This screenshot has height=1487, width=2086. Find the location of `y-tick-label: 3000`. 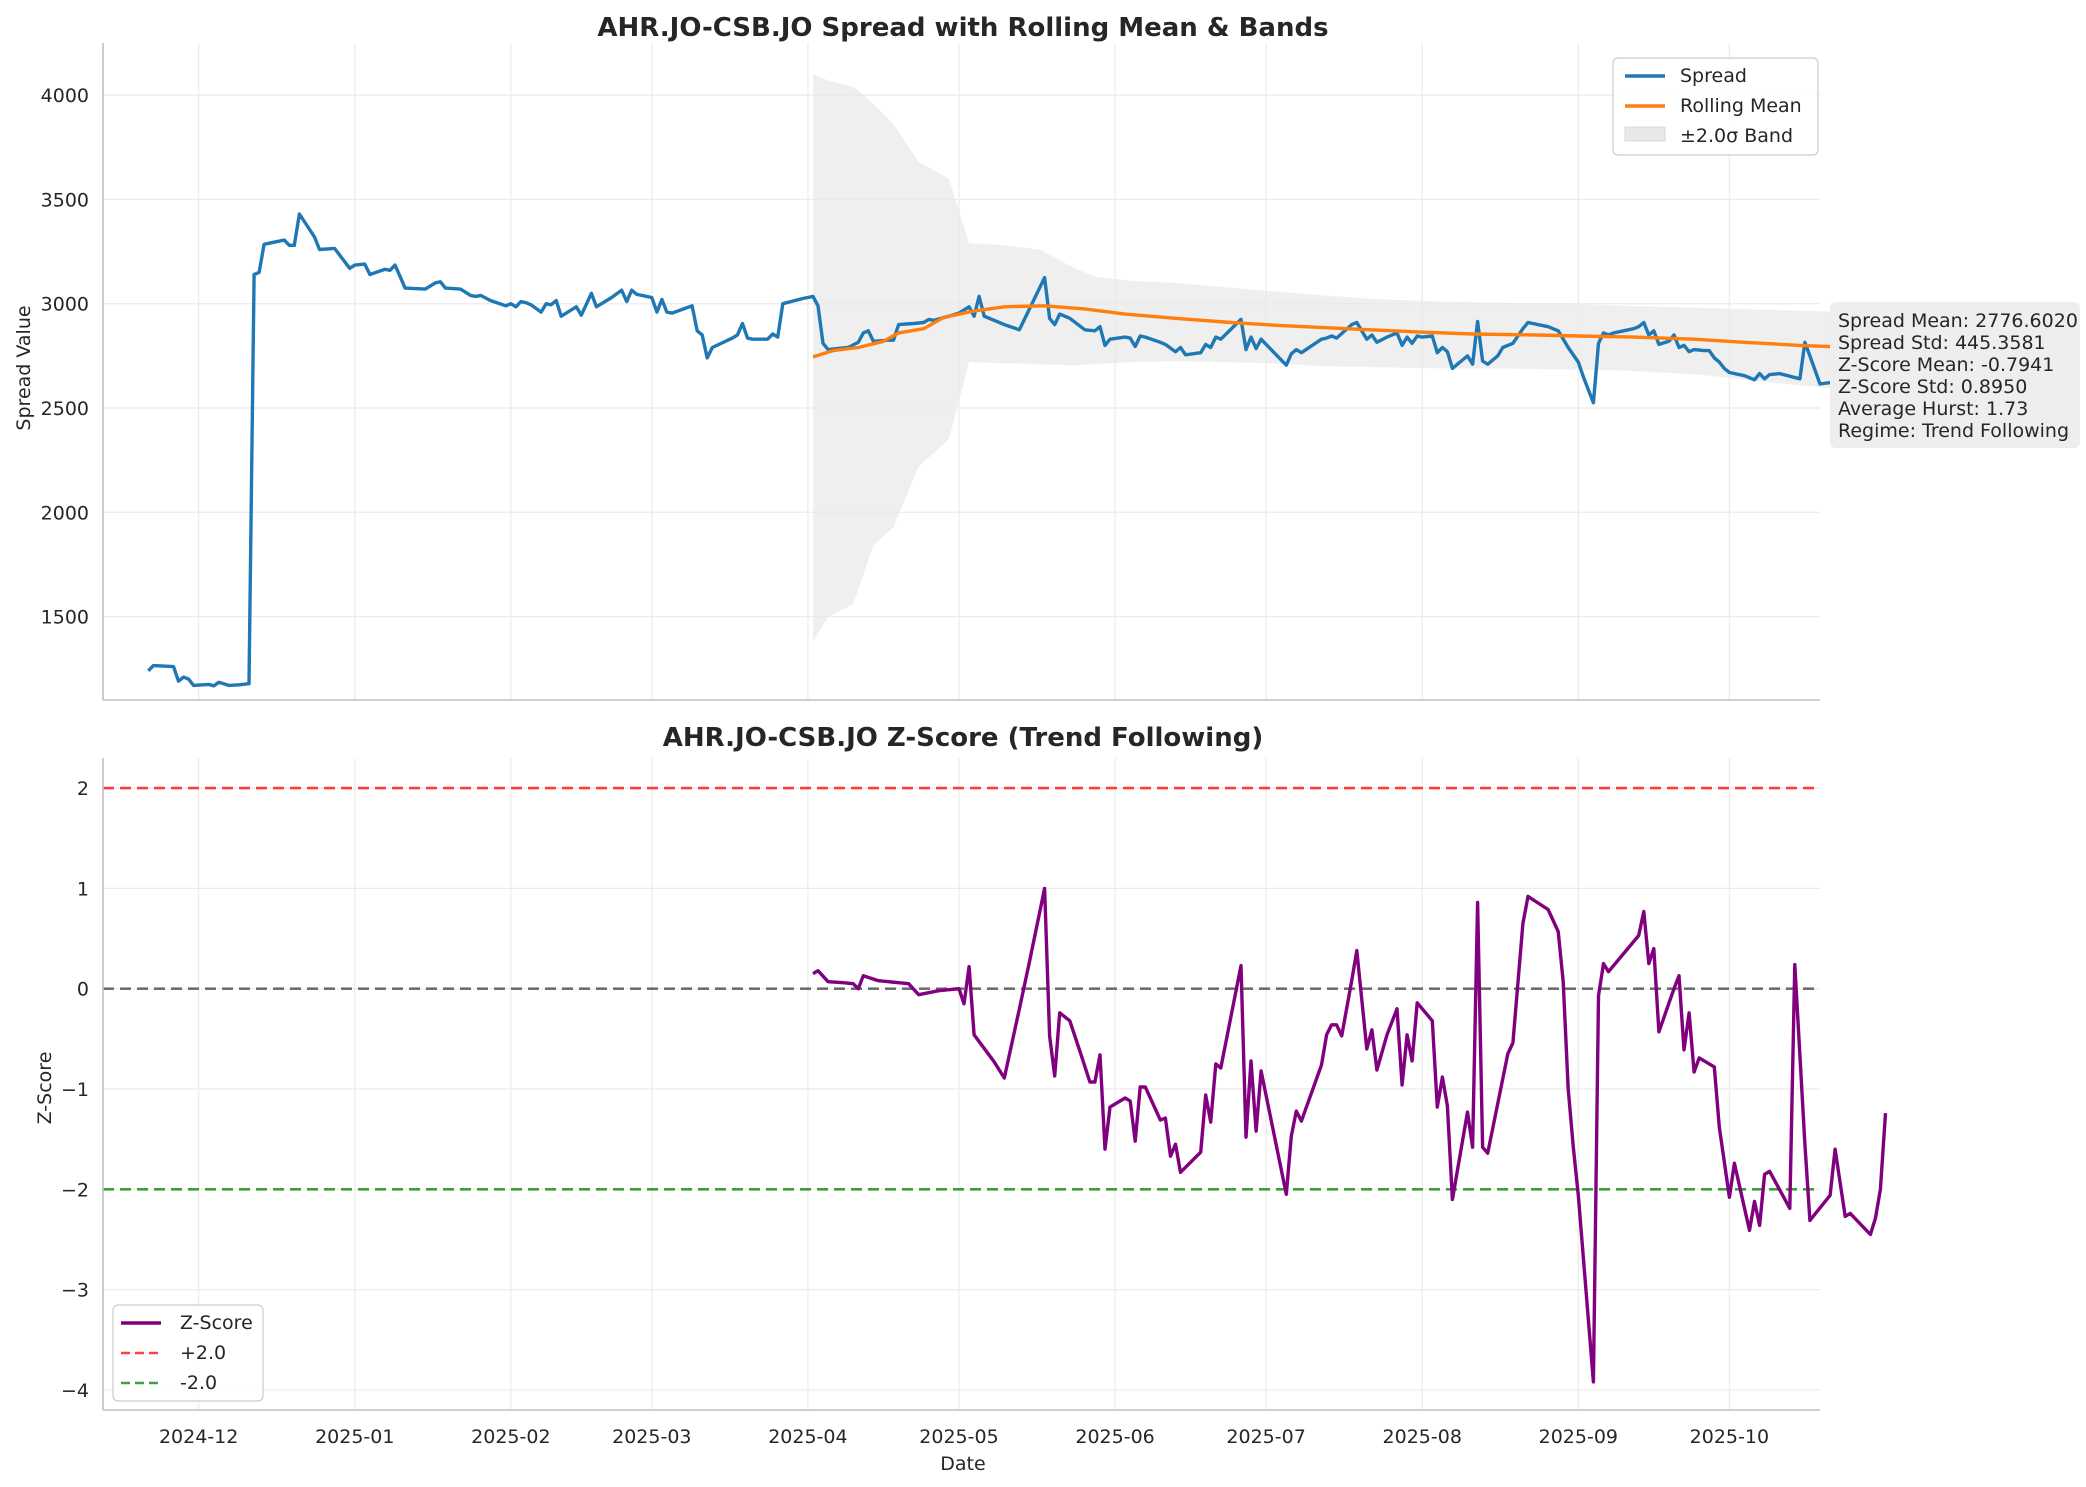

y-tick-label: 3000 is located at coordinates (65, 305).